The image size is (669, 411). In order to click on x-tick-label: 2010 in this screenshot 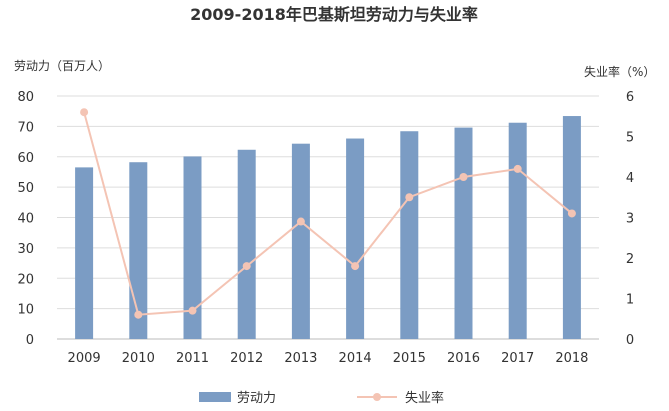, I will do `click(138, 358)`.